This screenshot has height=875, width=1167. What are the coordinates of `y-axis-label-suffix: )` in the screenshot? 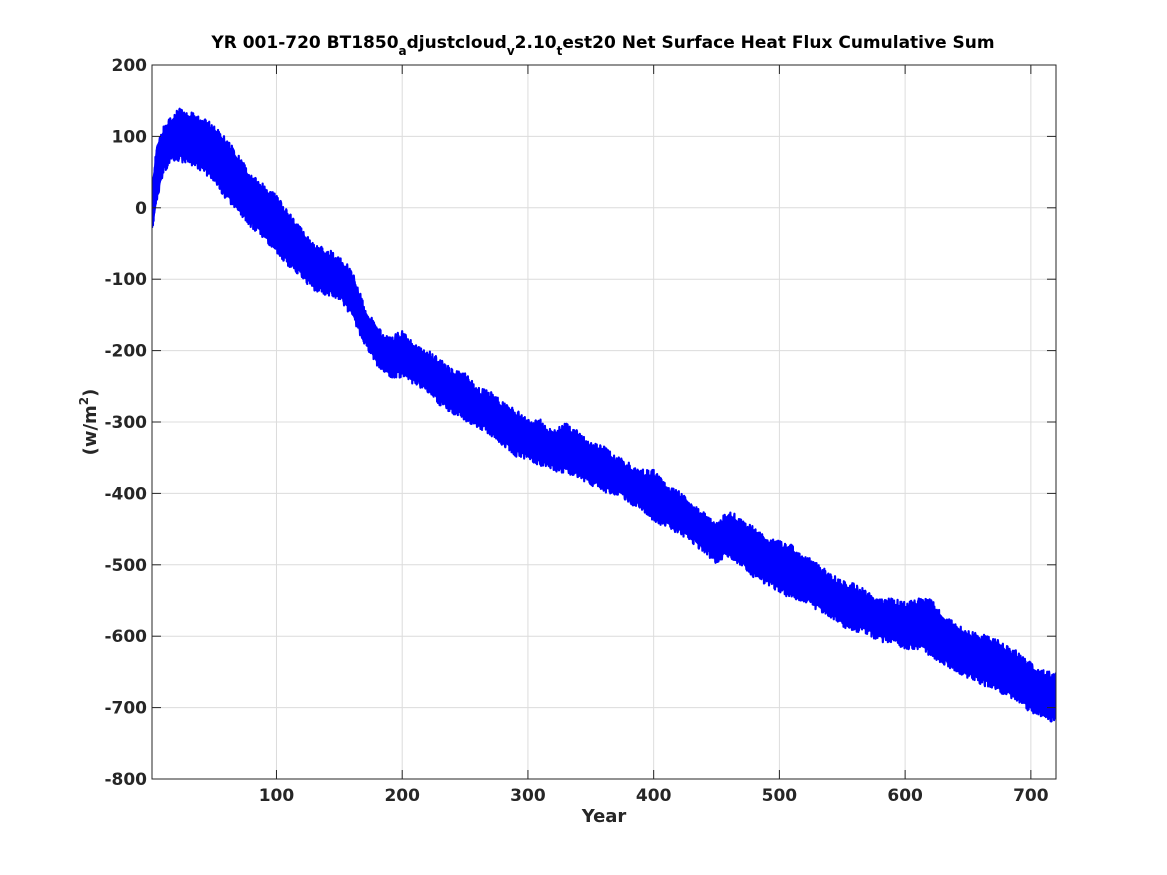 It's located at (90, 393).